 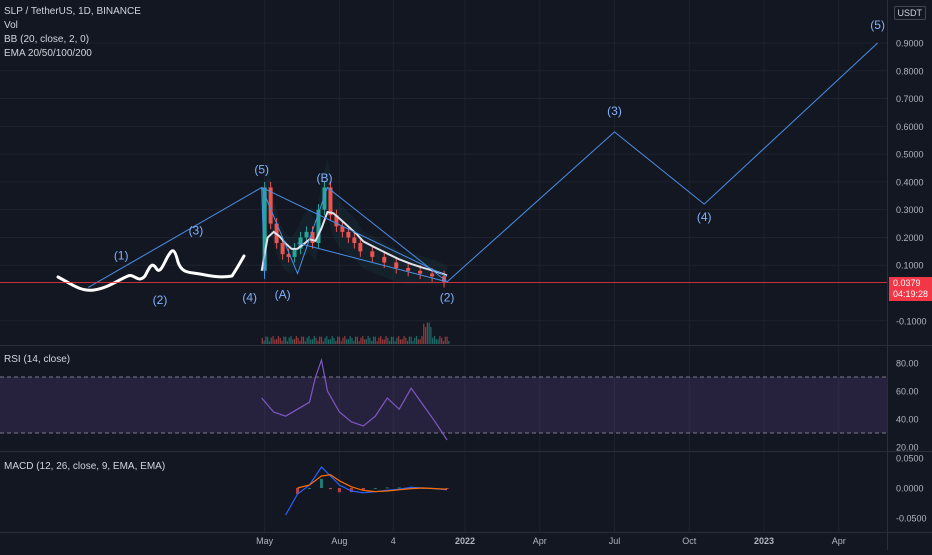 I want to click on price-tick-label: -0.1000, so click(x=911, y=321).